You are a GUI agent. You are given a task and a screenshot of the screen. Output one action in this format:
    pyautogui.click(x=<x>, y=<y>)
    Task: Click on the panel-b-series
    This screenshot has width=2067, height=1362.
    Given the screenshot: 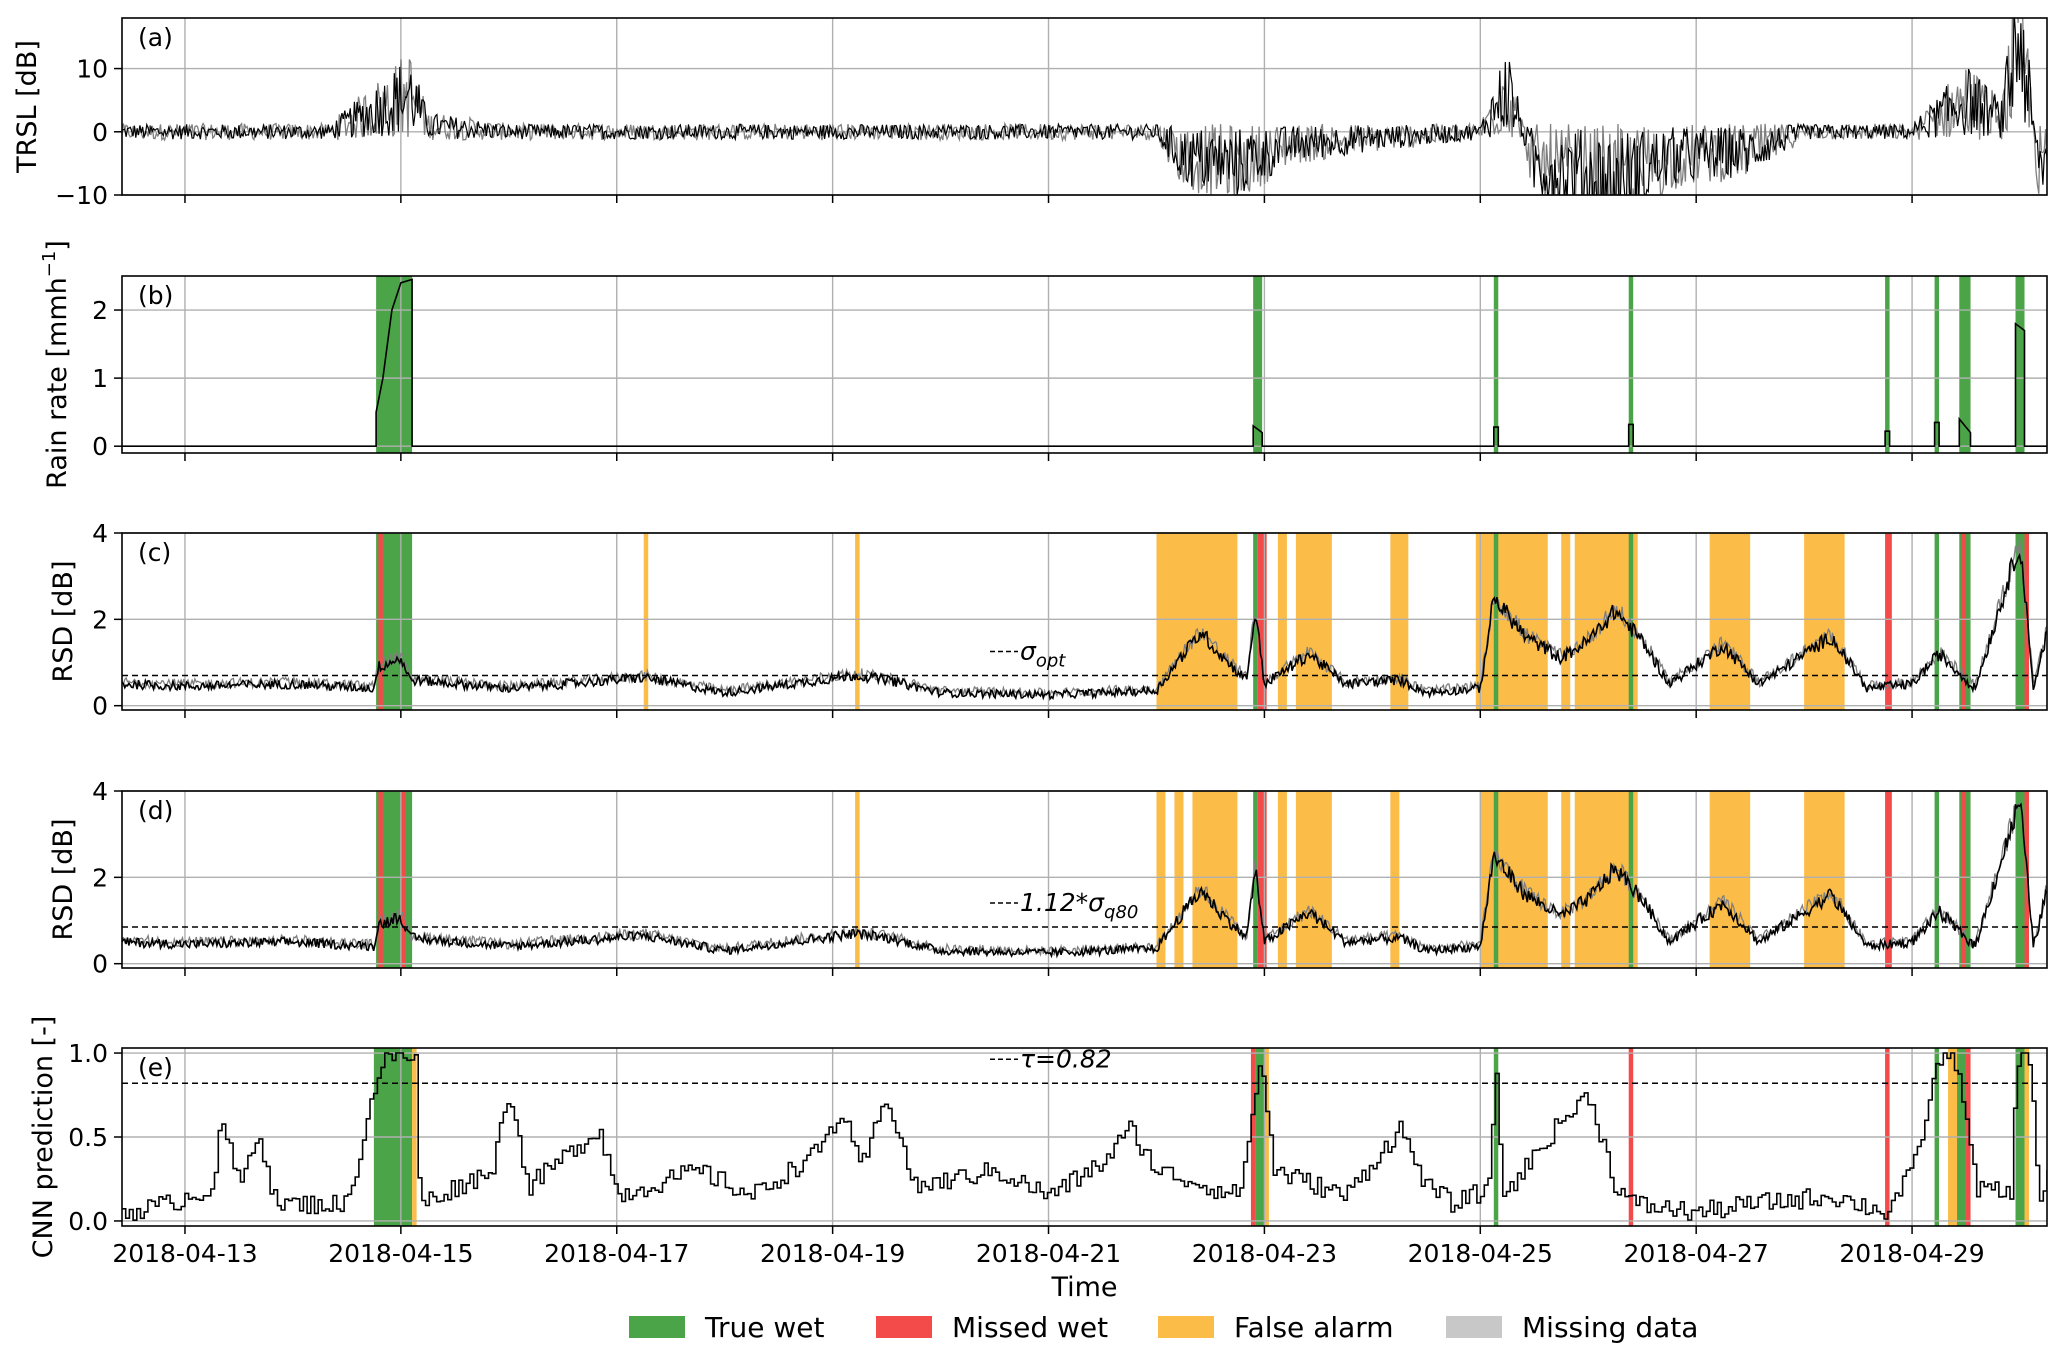 What is the action you would take?
    pyautogui.click(x=1084, y=362)
    